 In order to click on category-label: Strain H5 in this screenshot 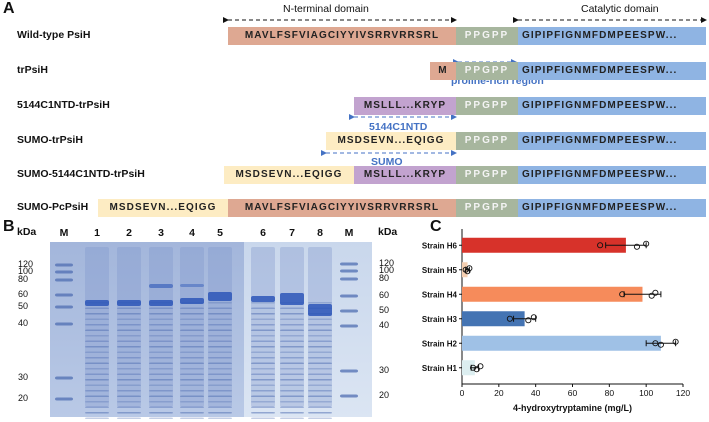, I will do `click(440, 270)`.